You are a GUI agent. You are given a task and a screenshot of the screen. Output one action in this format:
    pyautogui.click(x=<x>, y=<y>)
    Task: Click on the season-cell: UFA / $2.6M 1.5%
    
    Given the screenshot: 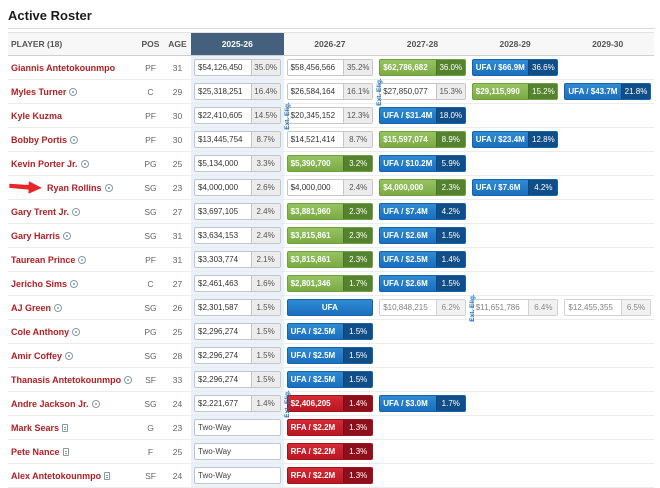 What is the action you would take?
    pyautogui.click(x=422, y=235)
    